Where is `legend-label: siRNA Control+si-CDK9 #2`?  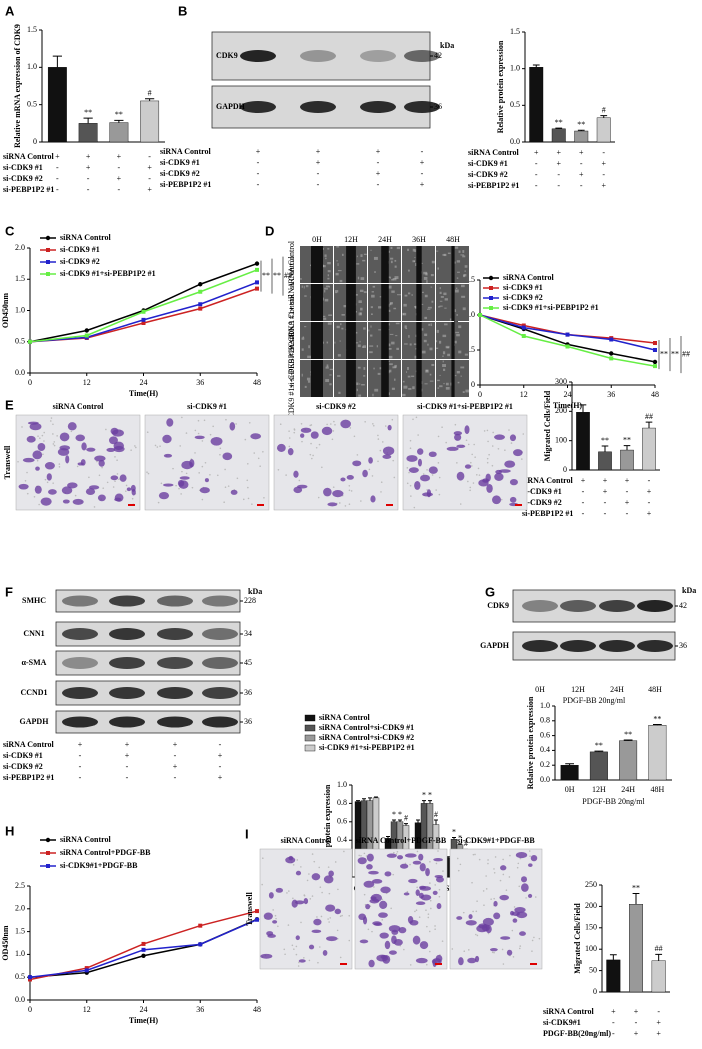
legend-label: siRNA Control+si-CDK9 #2 is located at coordinates (366, 737).